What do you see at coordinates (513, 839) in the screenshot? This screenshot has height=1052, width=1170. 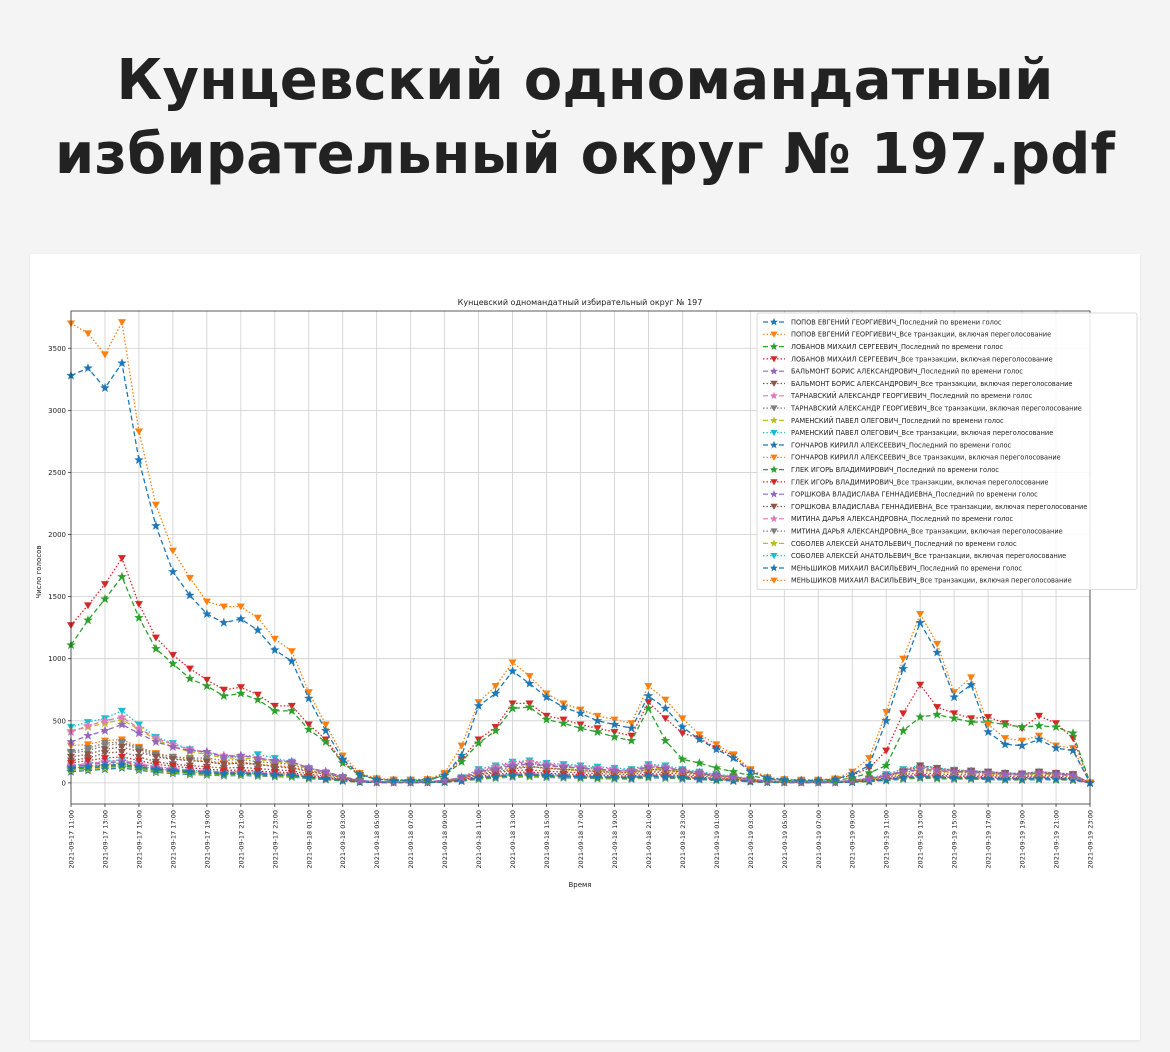 I see `x-tick-label: 2021-09-18 13:00` at bounding box center [513, 839].